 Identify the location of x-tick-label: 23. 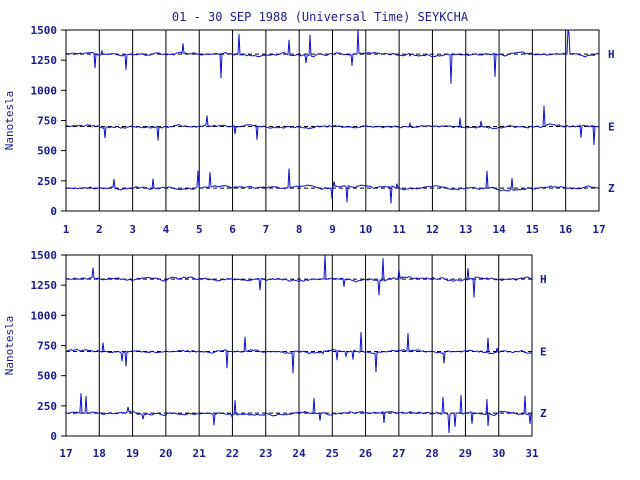
(265, 453).